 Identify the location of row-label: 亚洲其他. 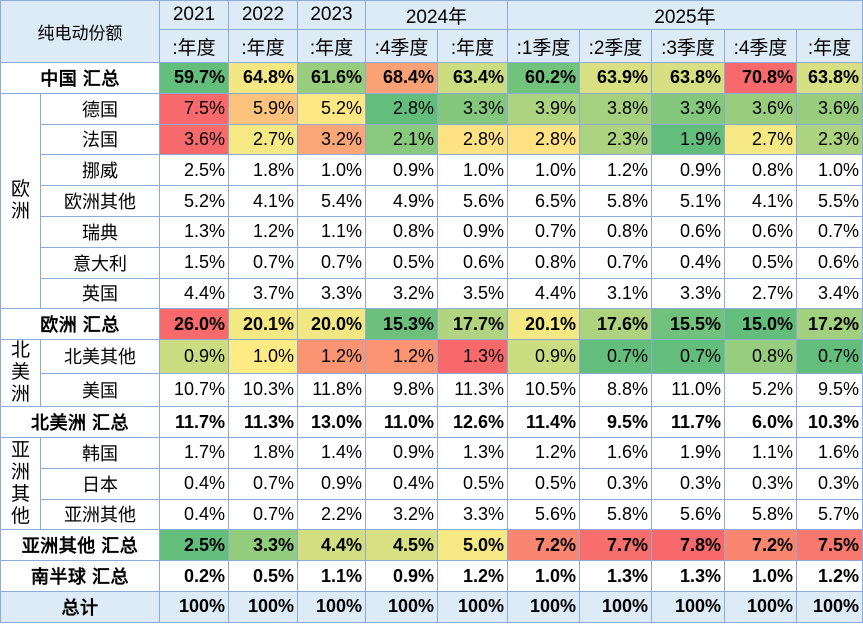
(100, 514).